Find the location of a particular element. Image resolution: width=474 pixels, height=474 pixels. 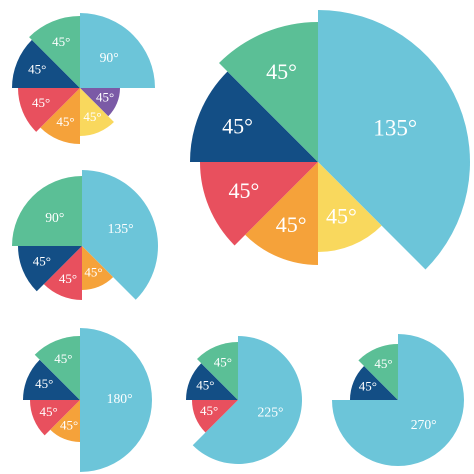

segment-label: 180° is located at coordinates (120, 398).